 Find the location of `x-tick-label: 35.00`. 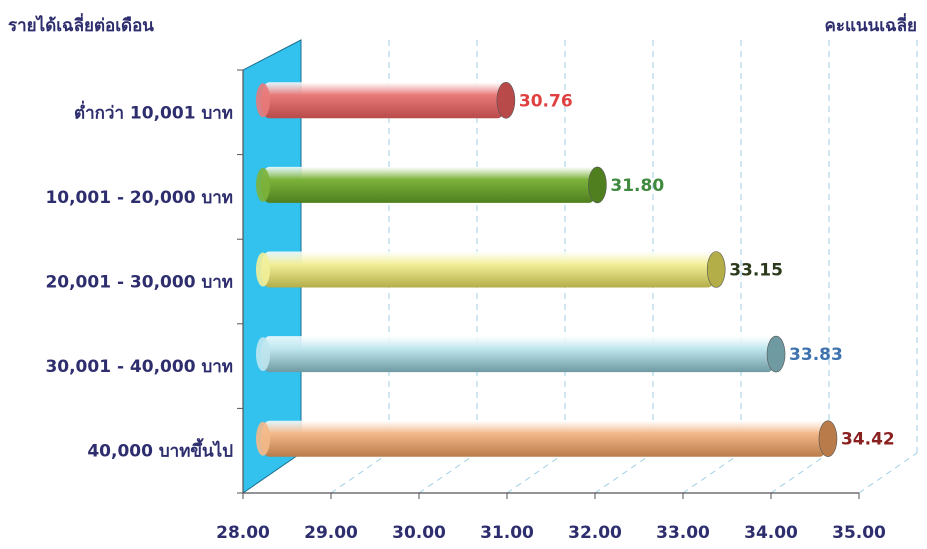

x-tick-label: 35.00 is located at coordinates (859, 533).